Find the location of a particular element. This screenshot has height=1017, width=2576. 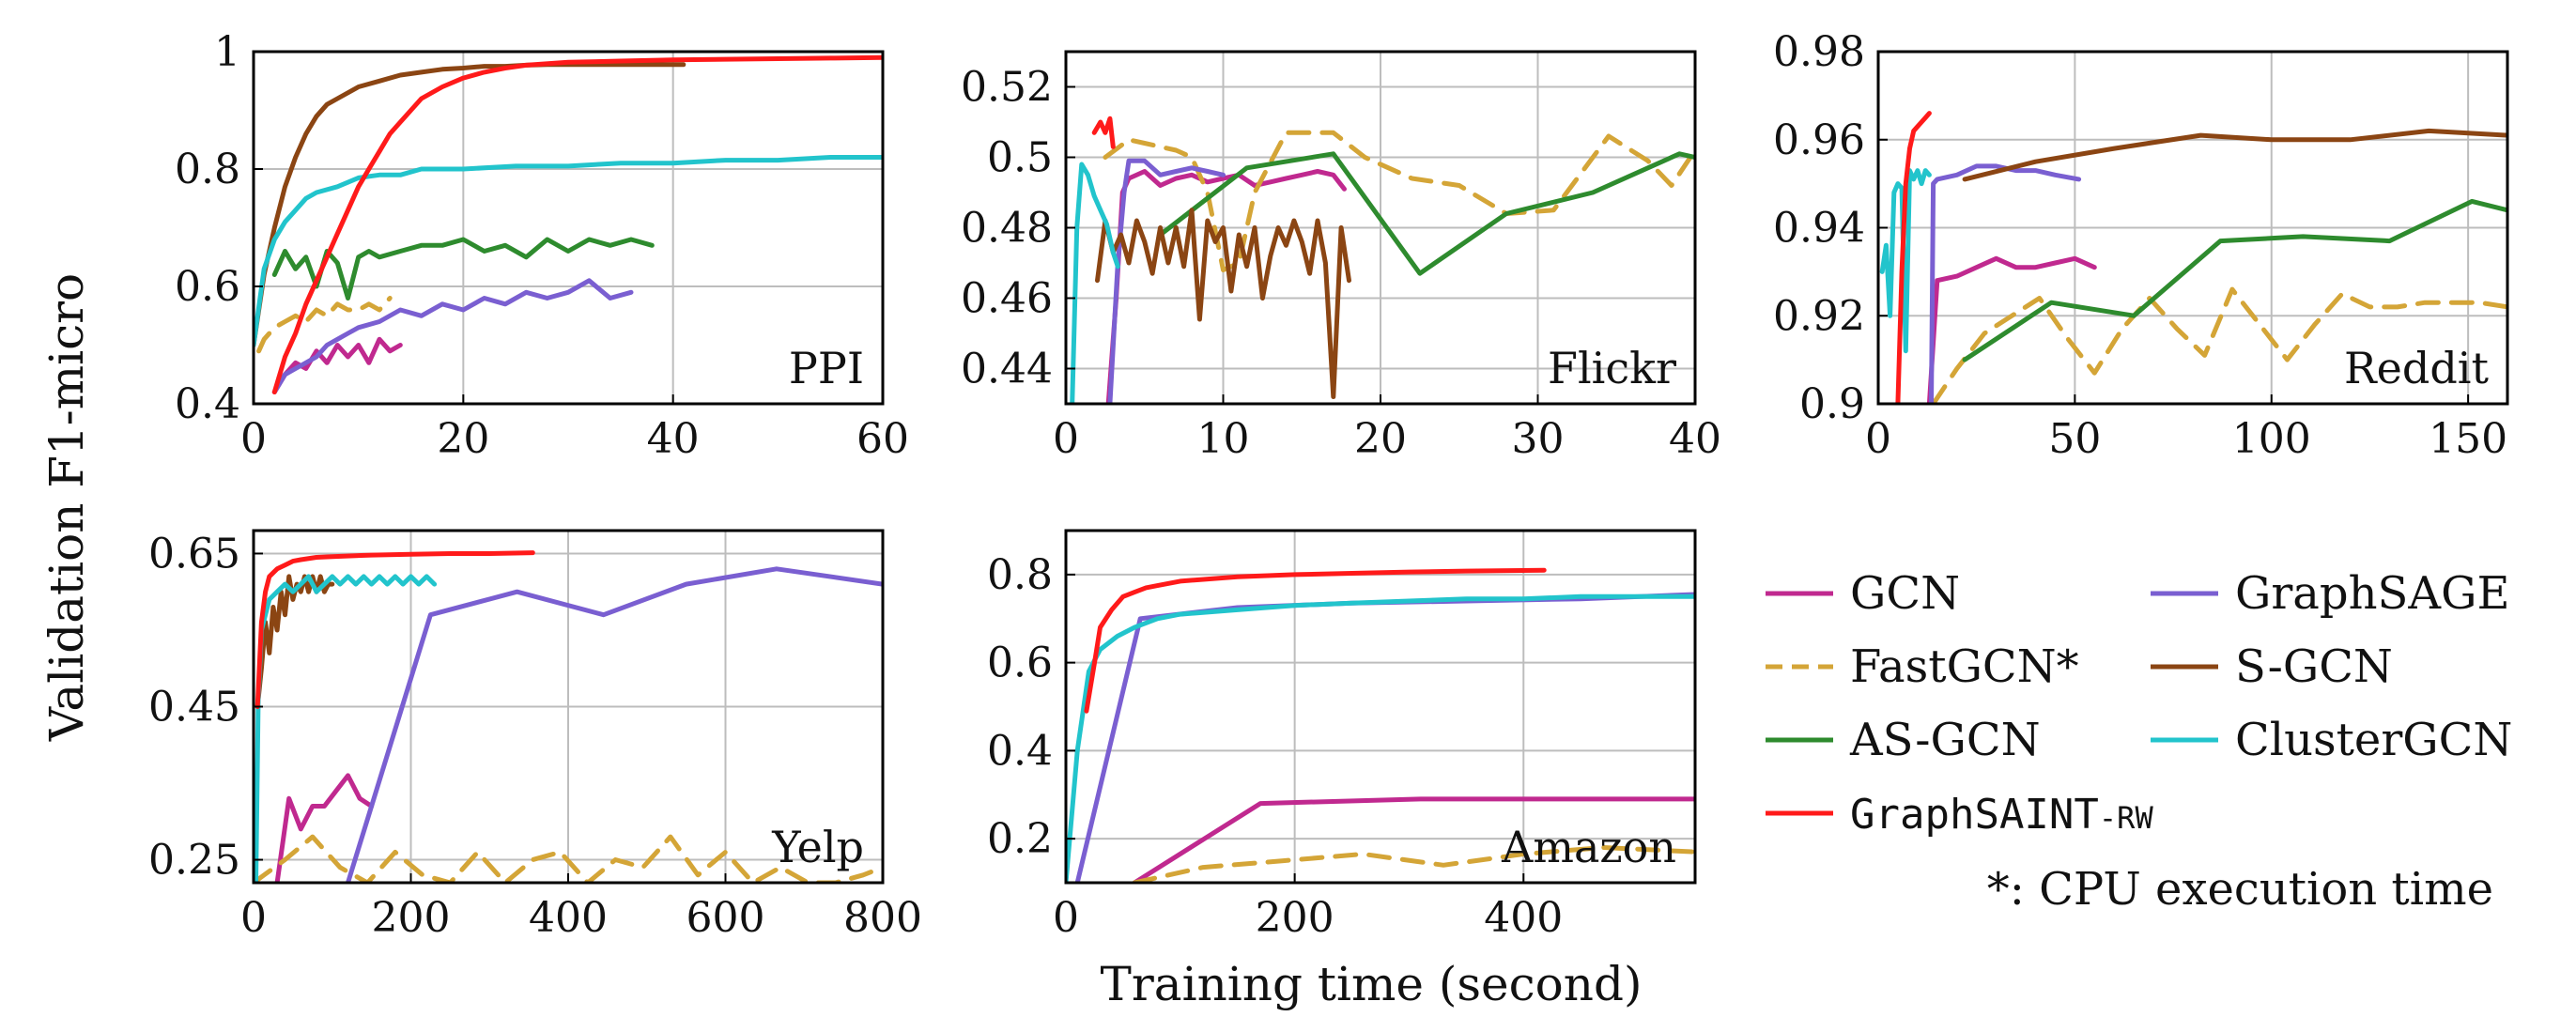

legend-label: S-GCN is located at coordinates (2314, 666).